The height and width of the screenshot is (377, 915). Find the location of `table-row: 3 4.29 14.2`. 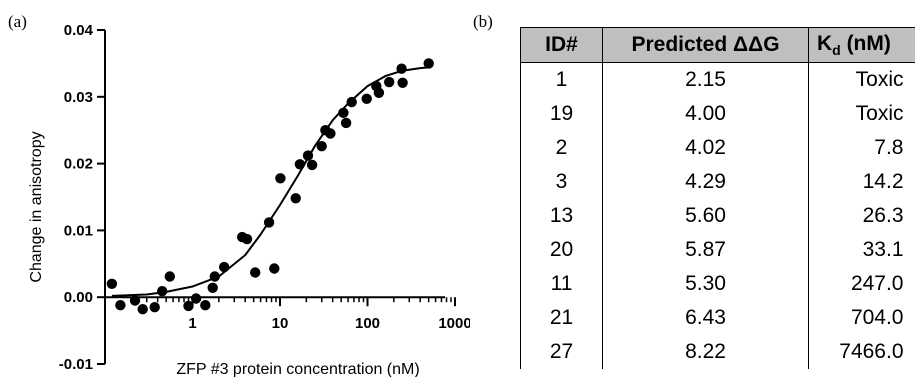

table-row: 3 4.29 14.2 is located at coordinates (717, 182).